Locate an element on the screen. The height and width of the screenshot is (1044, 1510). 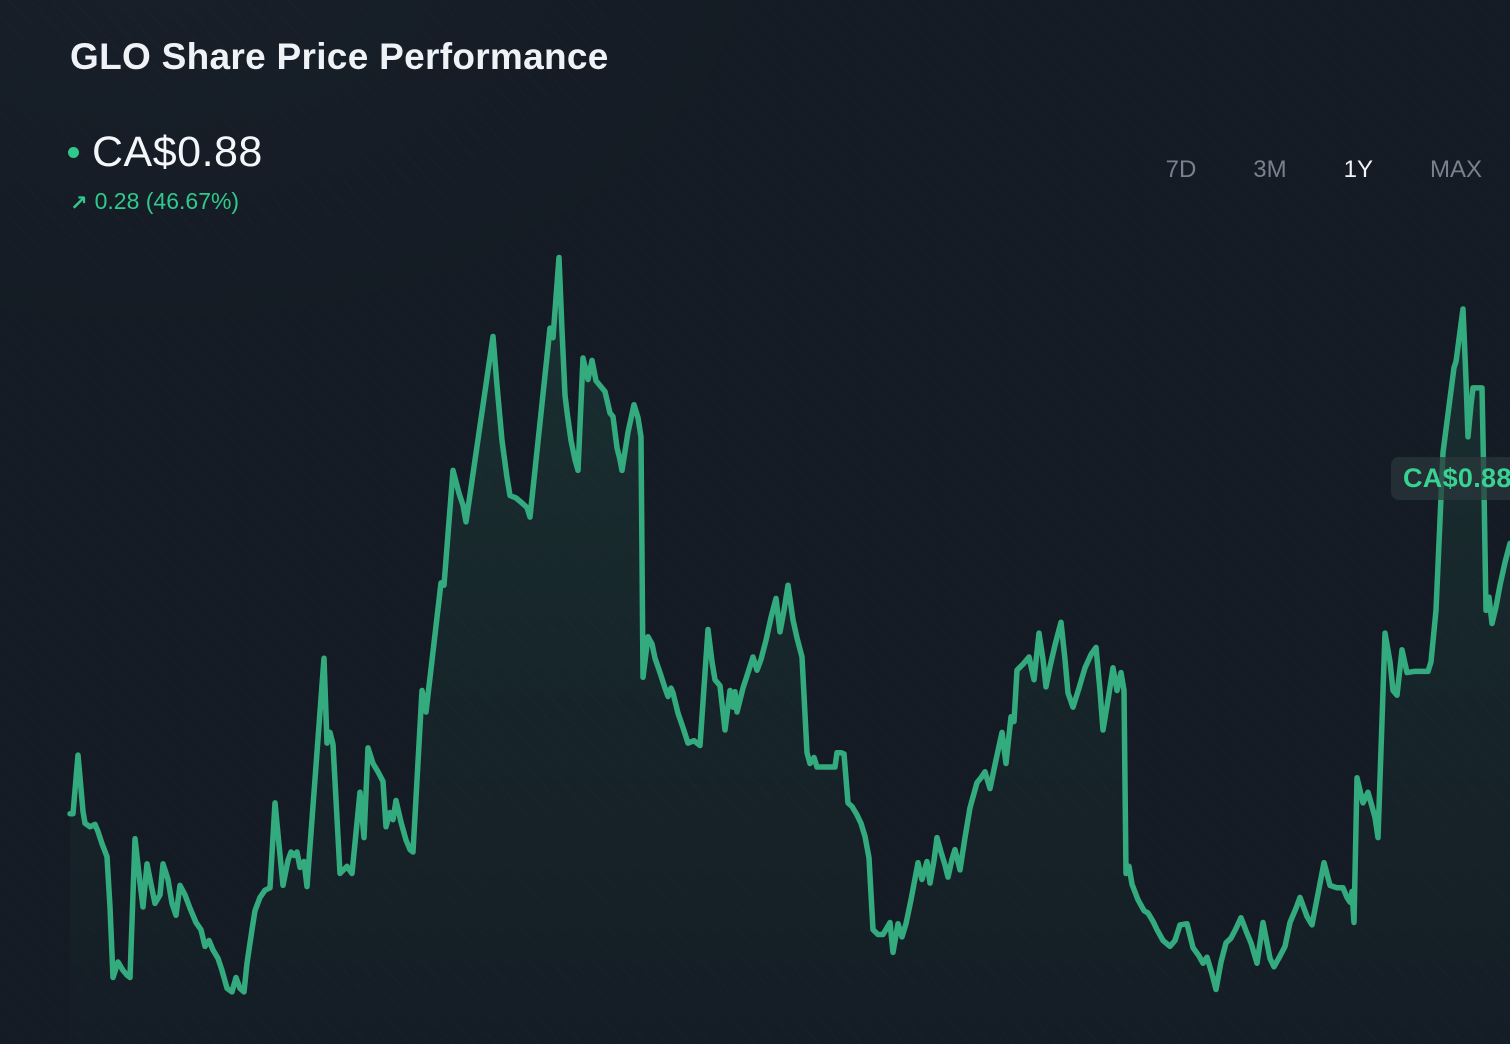
price-change: 0.28 (46.67%) is located at coordinates (167, 201).